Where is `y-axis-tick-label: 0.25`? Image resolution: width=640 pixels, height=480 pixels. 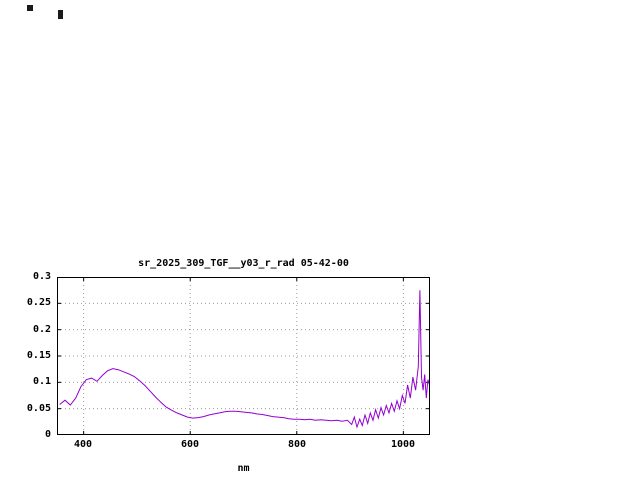
y-axis-tick-label: 0.25 is located at coordinates (38, 302).